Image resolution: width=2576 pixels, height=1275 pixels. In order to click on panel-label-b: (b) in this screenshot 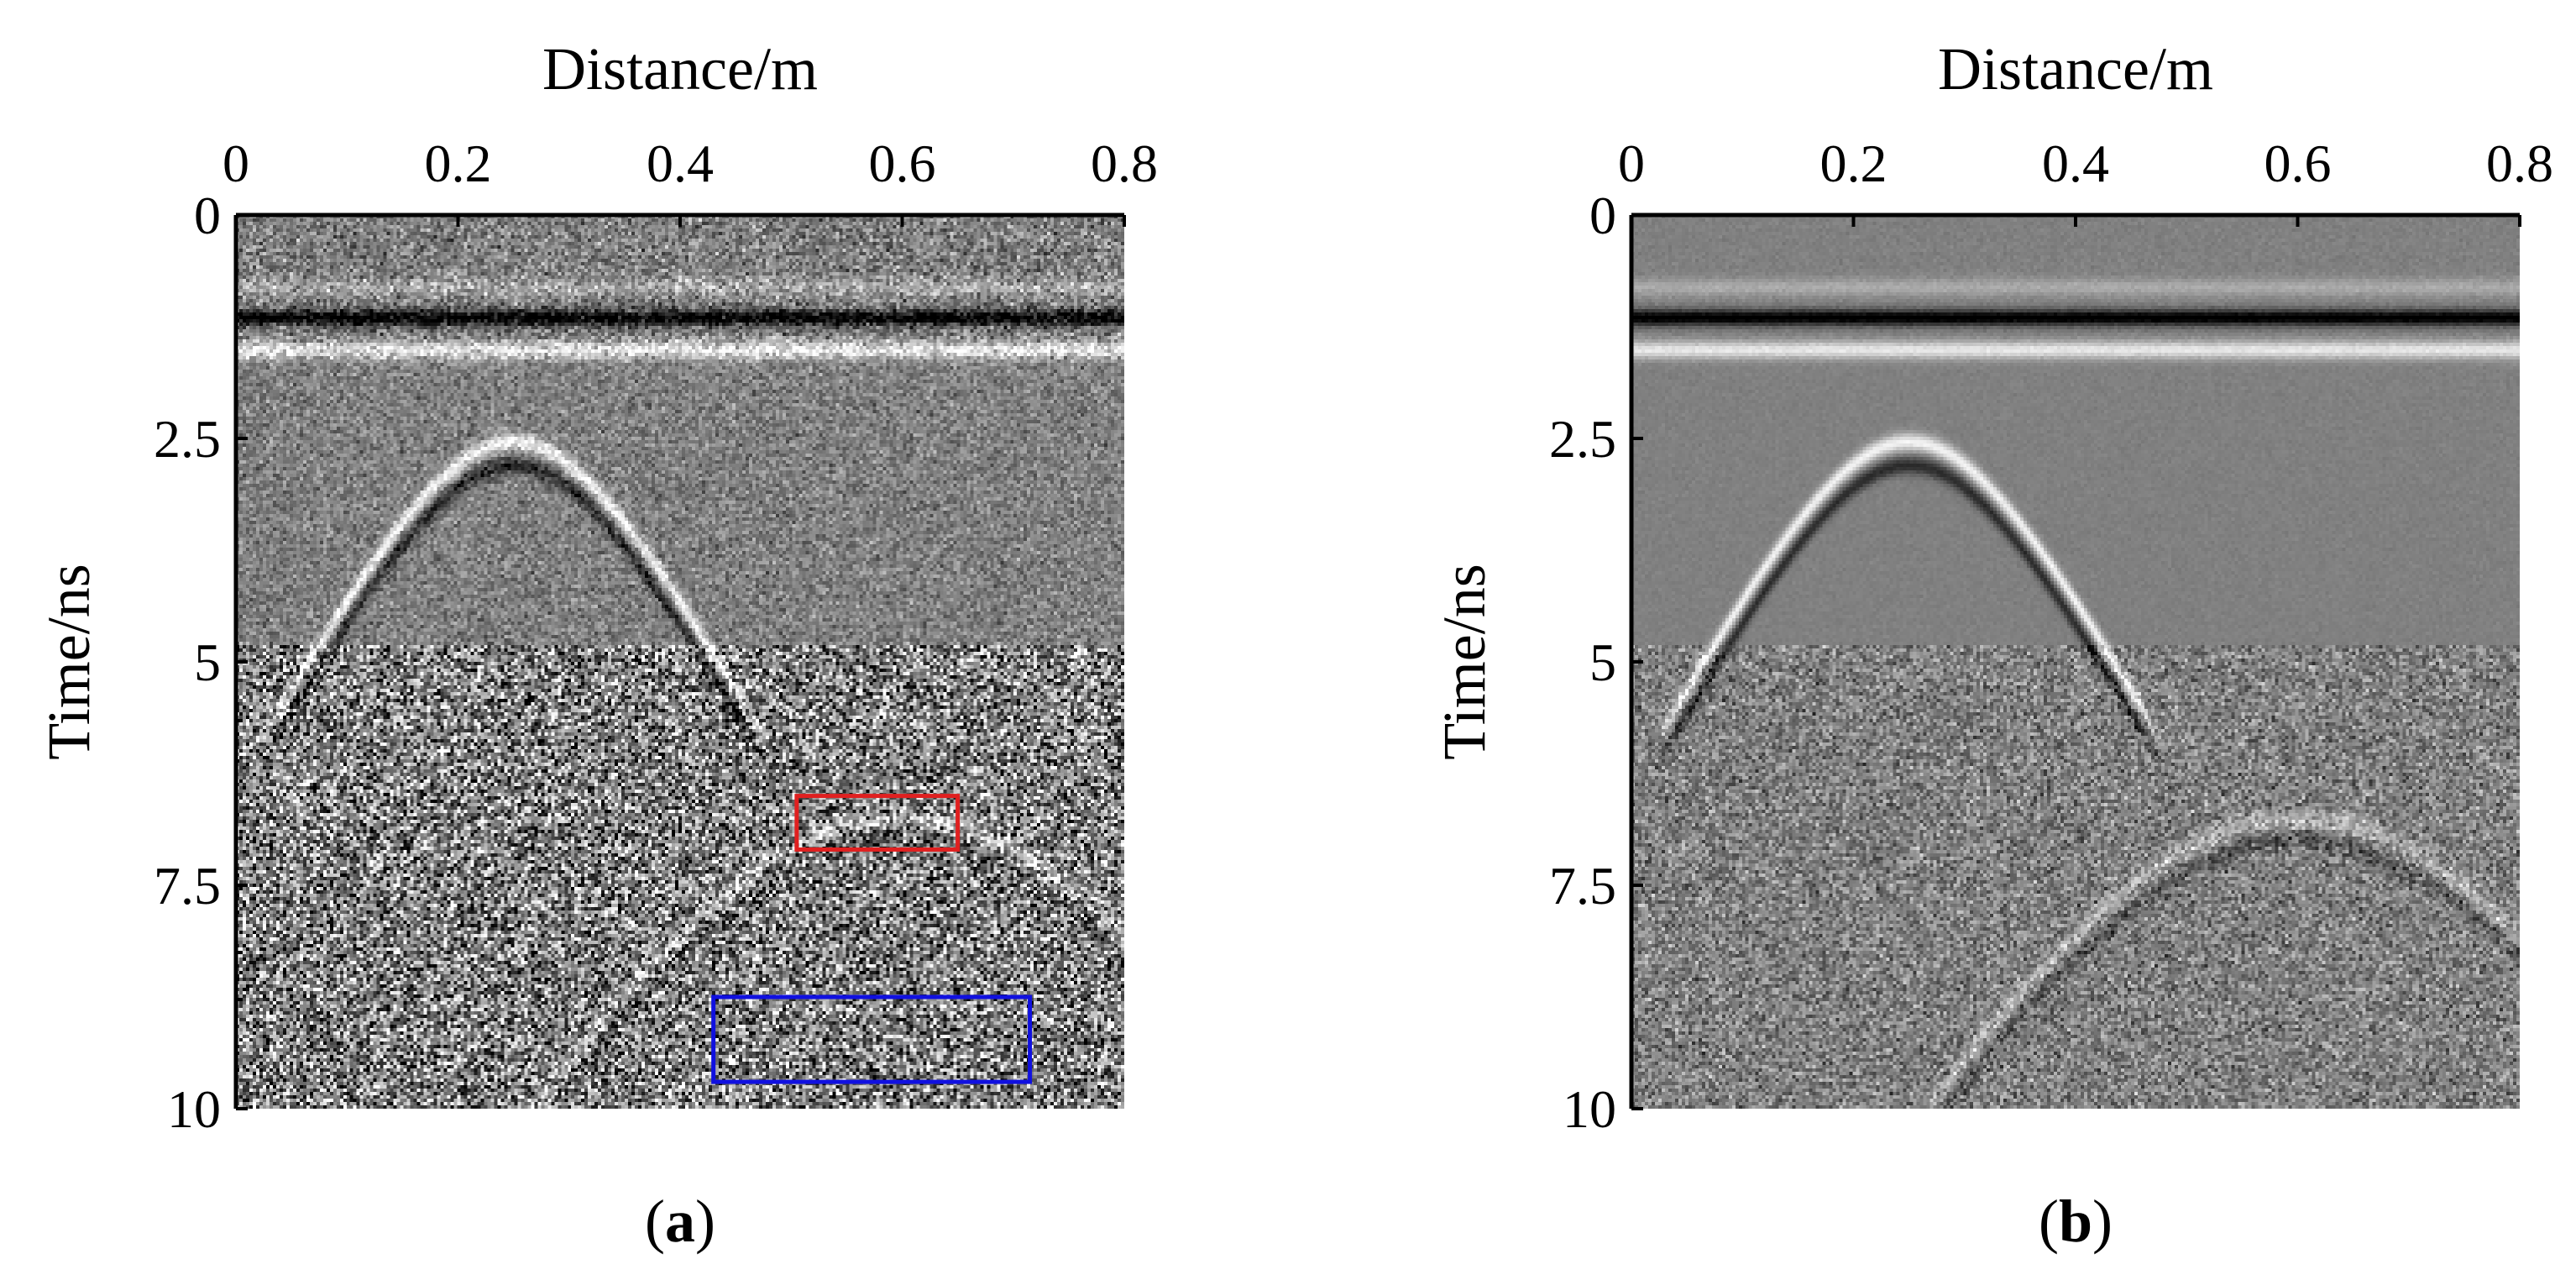, I will do `click(2076, 1222)`.